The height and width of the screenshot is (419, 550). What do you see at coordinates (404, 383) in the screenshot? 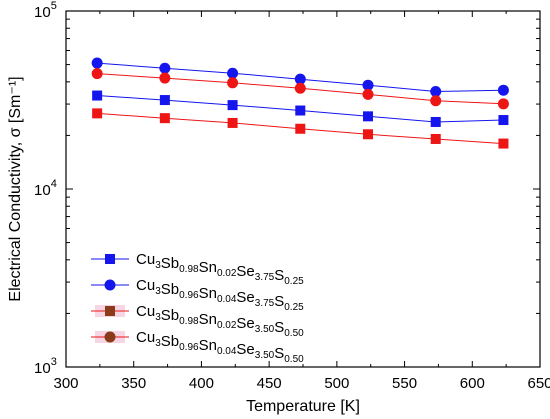
I see `x-tick-label: 550` at bounding box center [404, 383].